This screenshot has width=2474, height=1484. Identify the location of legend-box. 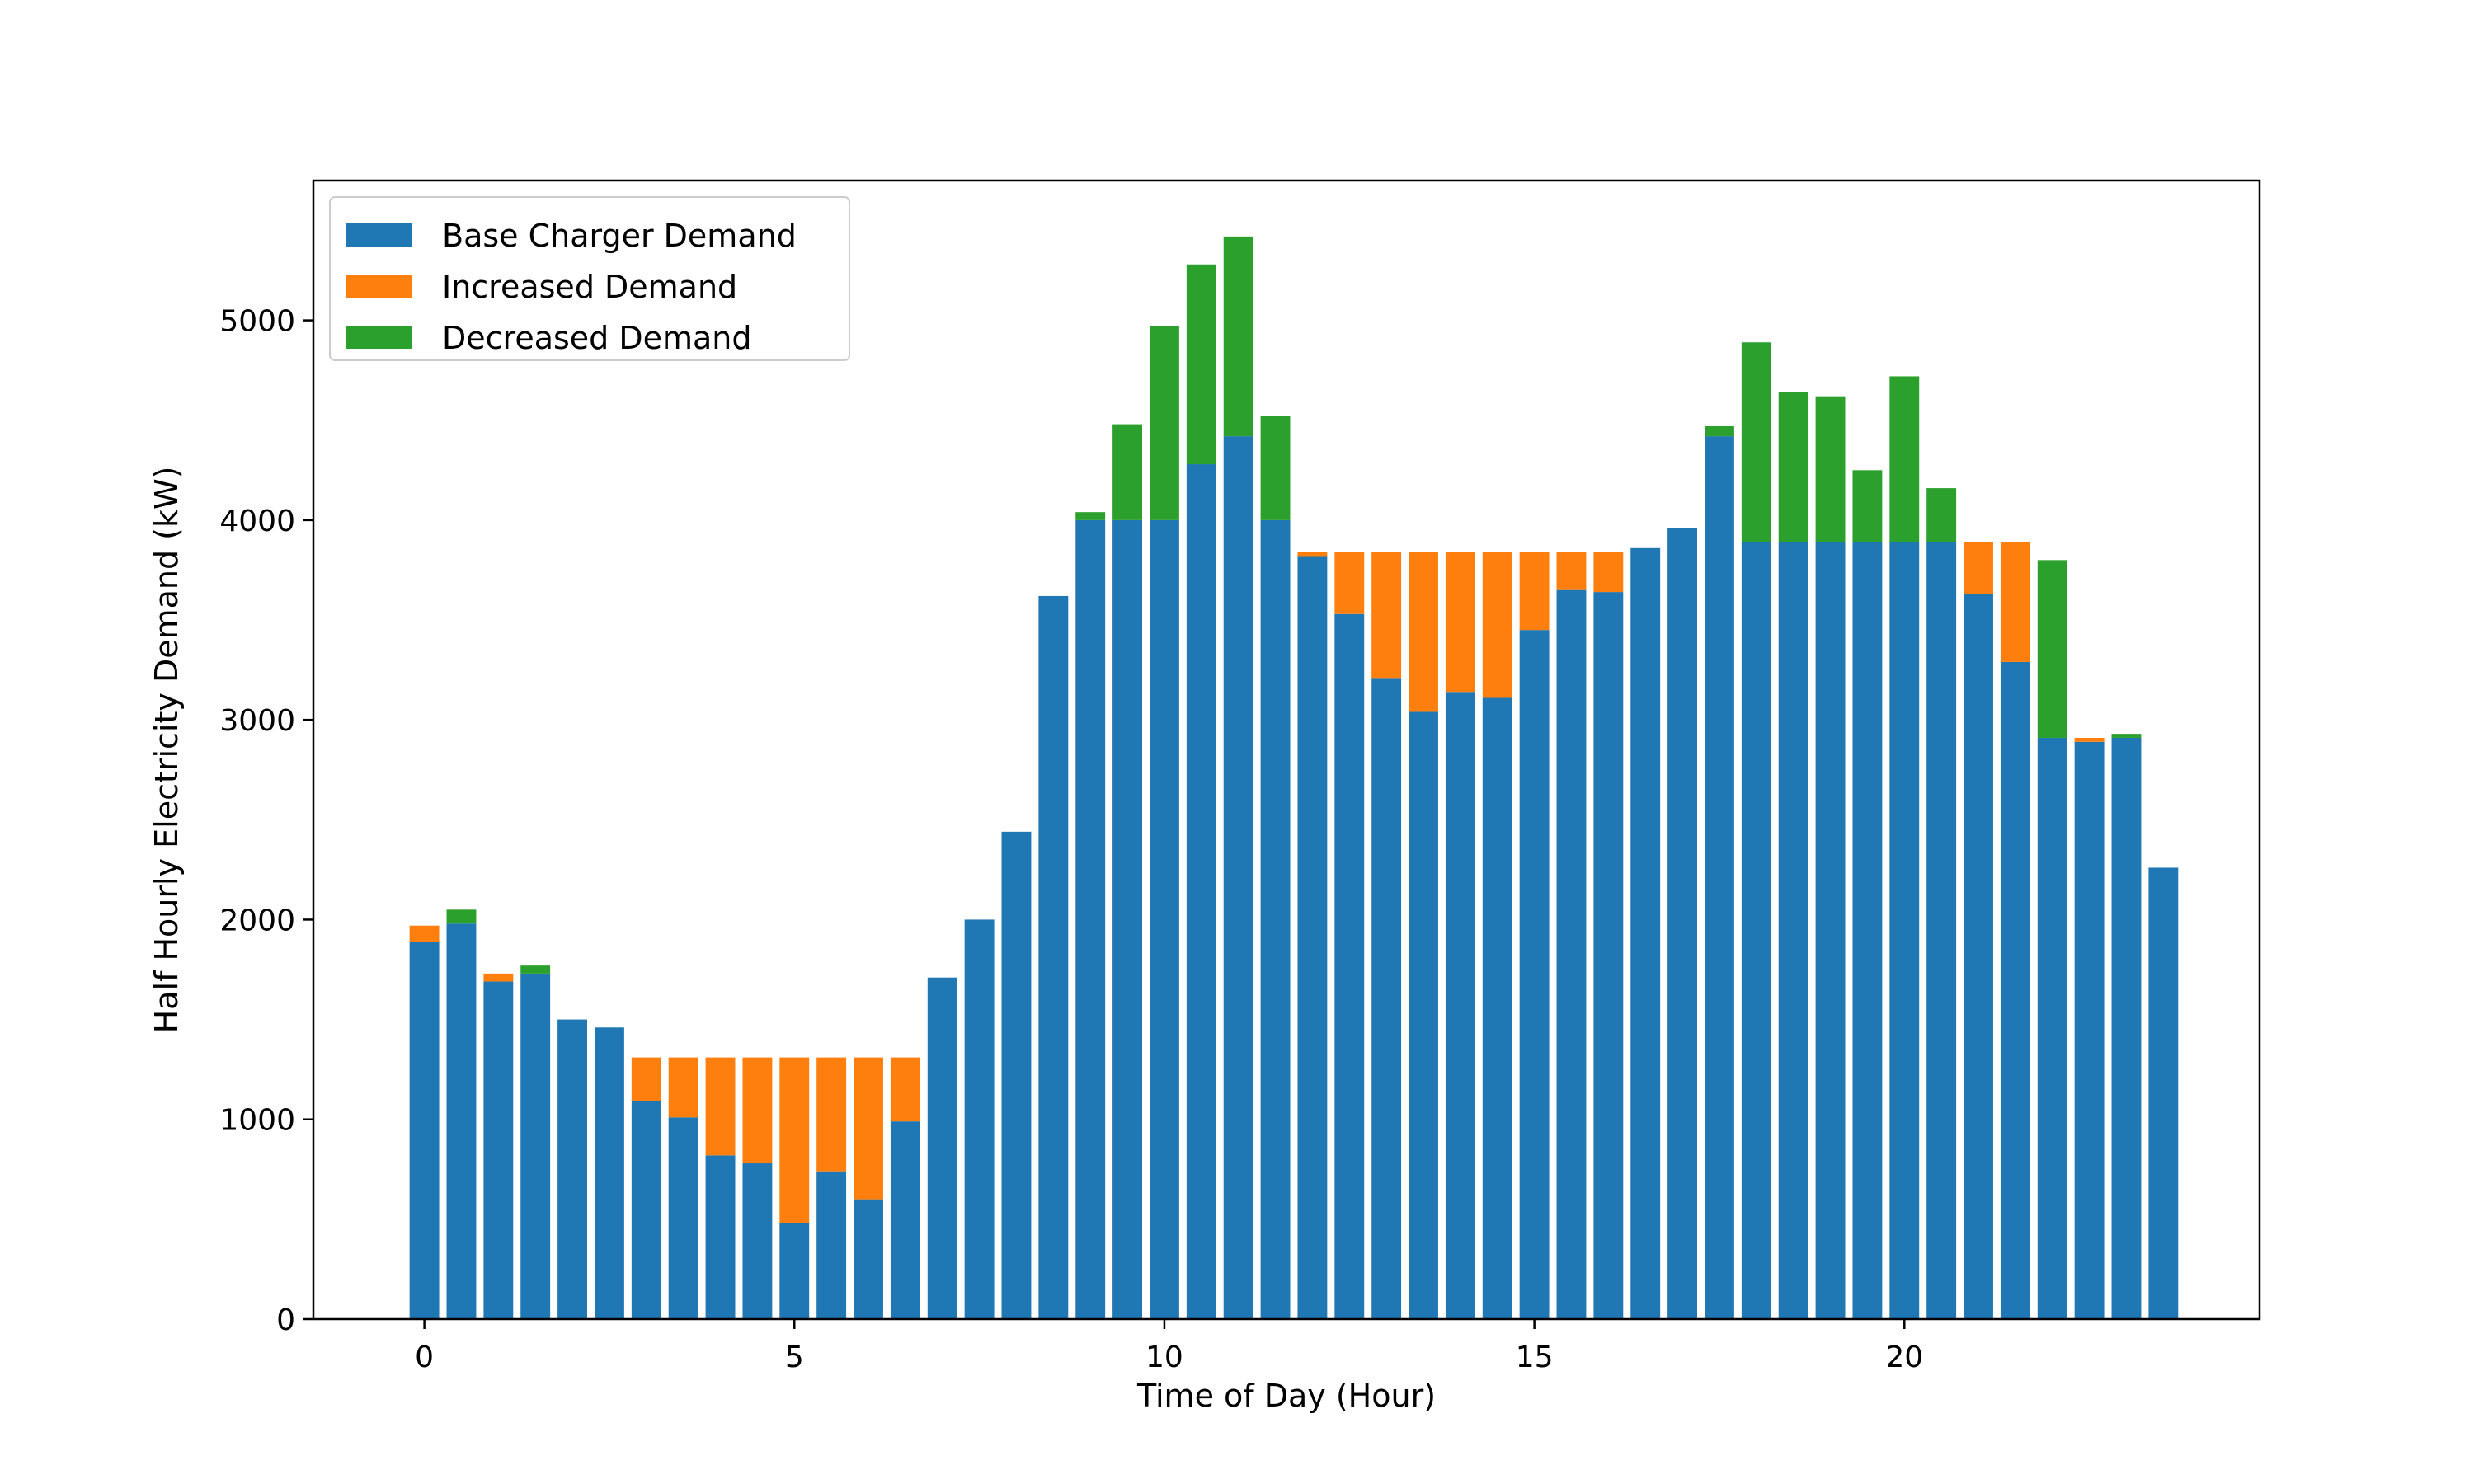
(589, 278).